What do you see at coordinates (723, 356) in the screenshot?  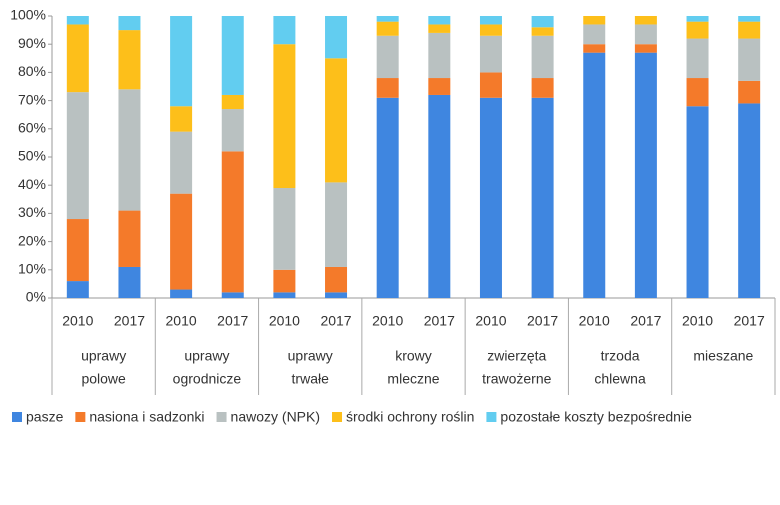 I see `group-label: mieszane` at bounding box center [723, 356].